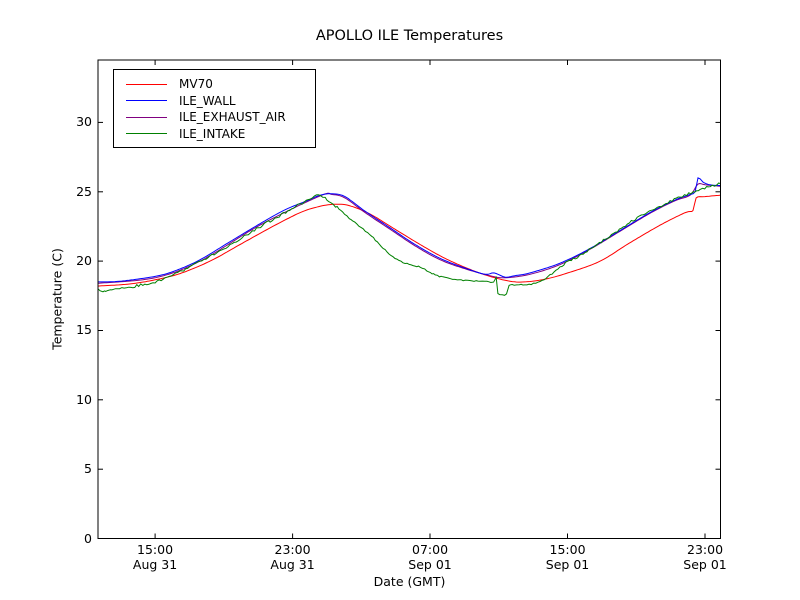 Image resolution: width=800 pixels, height=600 pixels. Describe the element at coordinates (84, 191) in the screenshot. I see `y-tick-label: 25` at that location.